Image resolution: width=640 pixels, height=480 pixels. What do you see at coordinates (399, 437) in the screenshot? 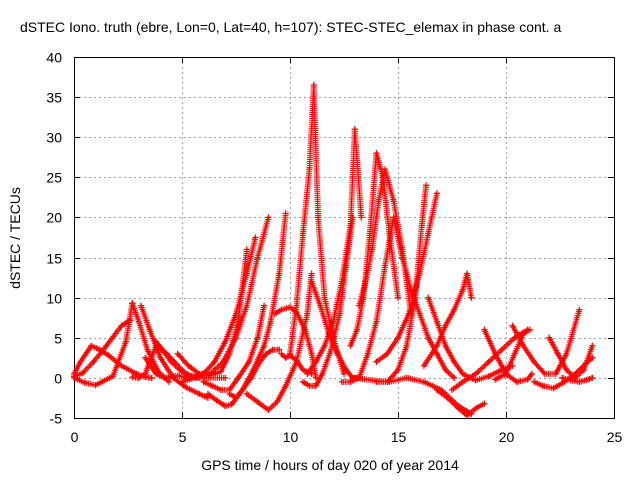
I see `x-tick-label: 15` at bounding box center [399, 437].